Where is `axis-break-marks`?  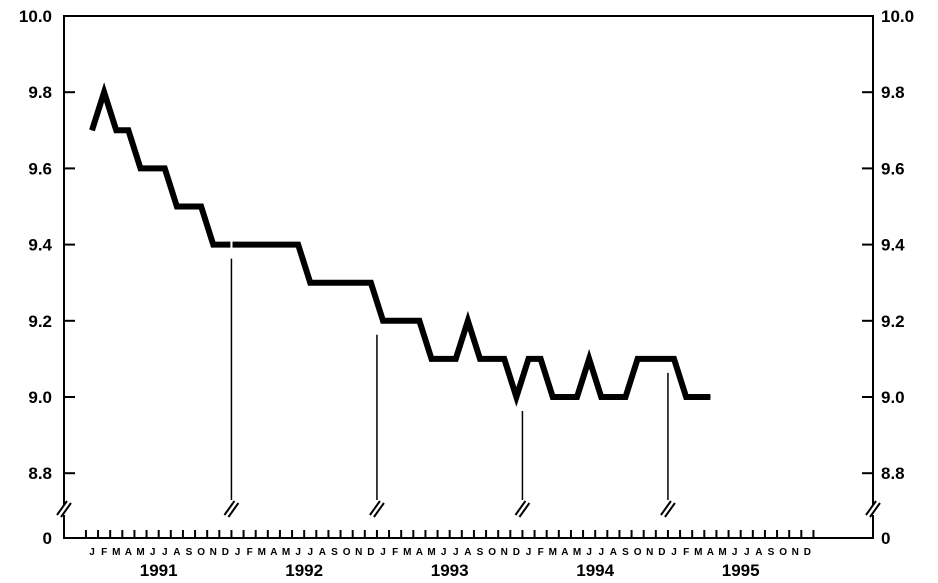 axis-break-marks is located at coordinates (468, 509).